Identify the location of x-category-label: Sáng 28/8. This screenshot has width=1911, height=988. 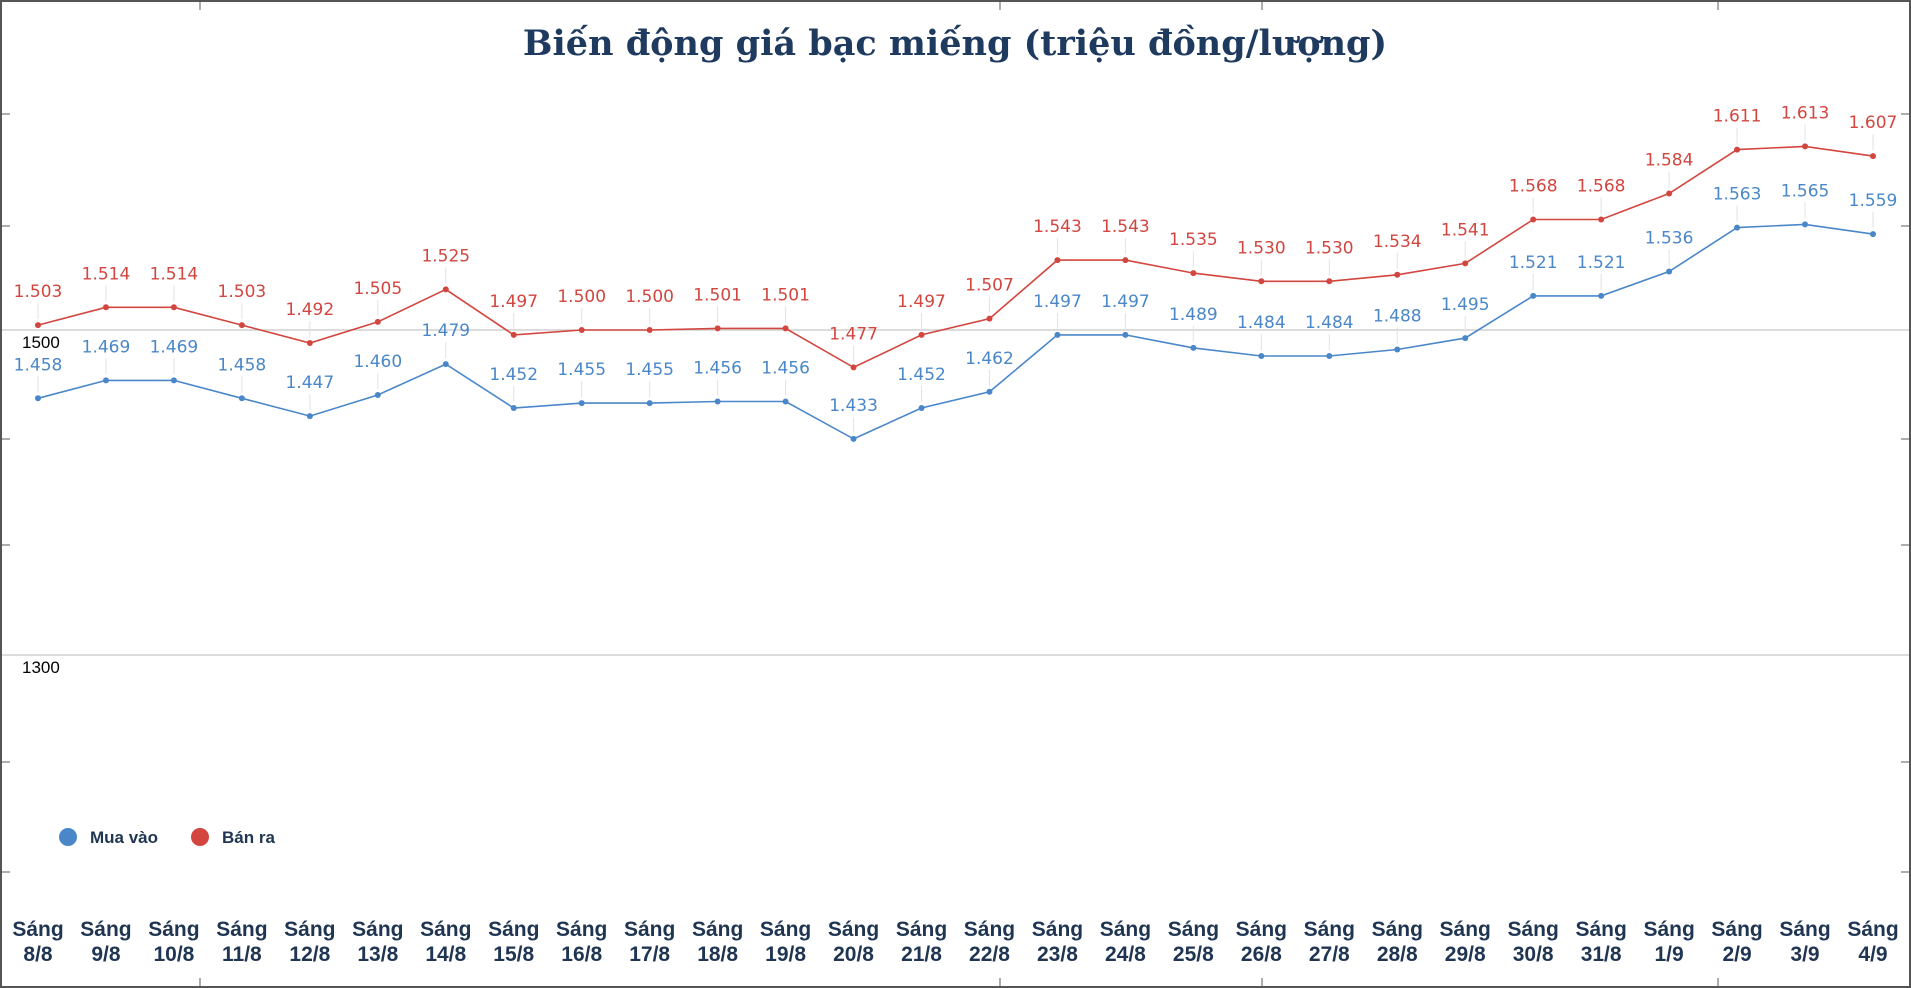
(1397, 942).